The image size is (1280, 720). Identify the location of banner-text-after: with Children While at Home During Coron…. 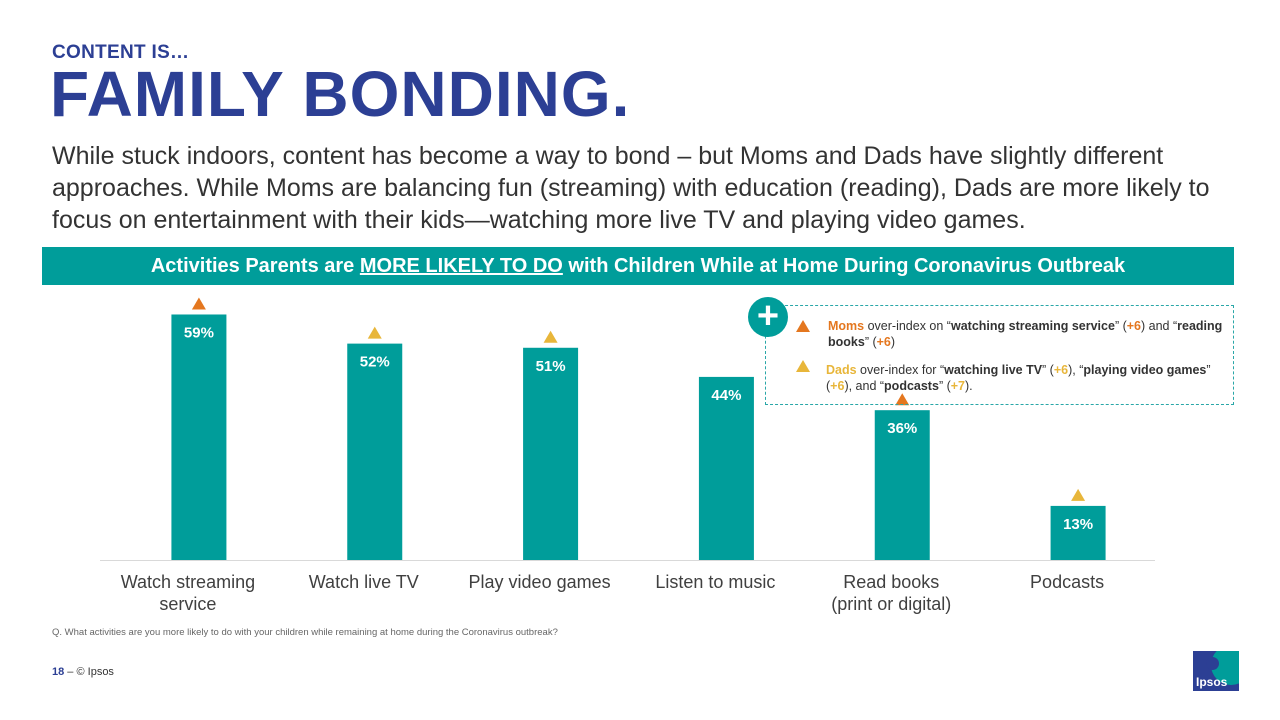
(844, 266).